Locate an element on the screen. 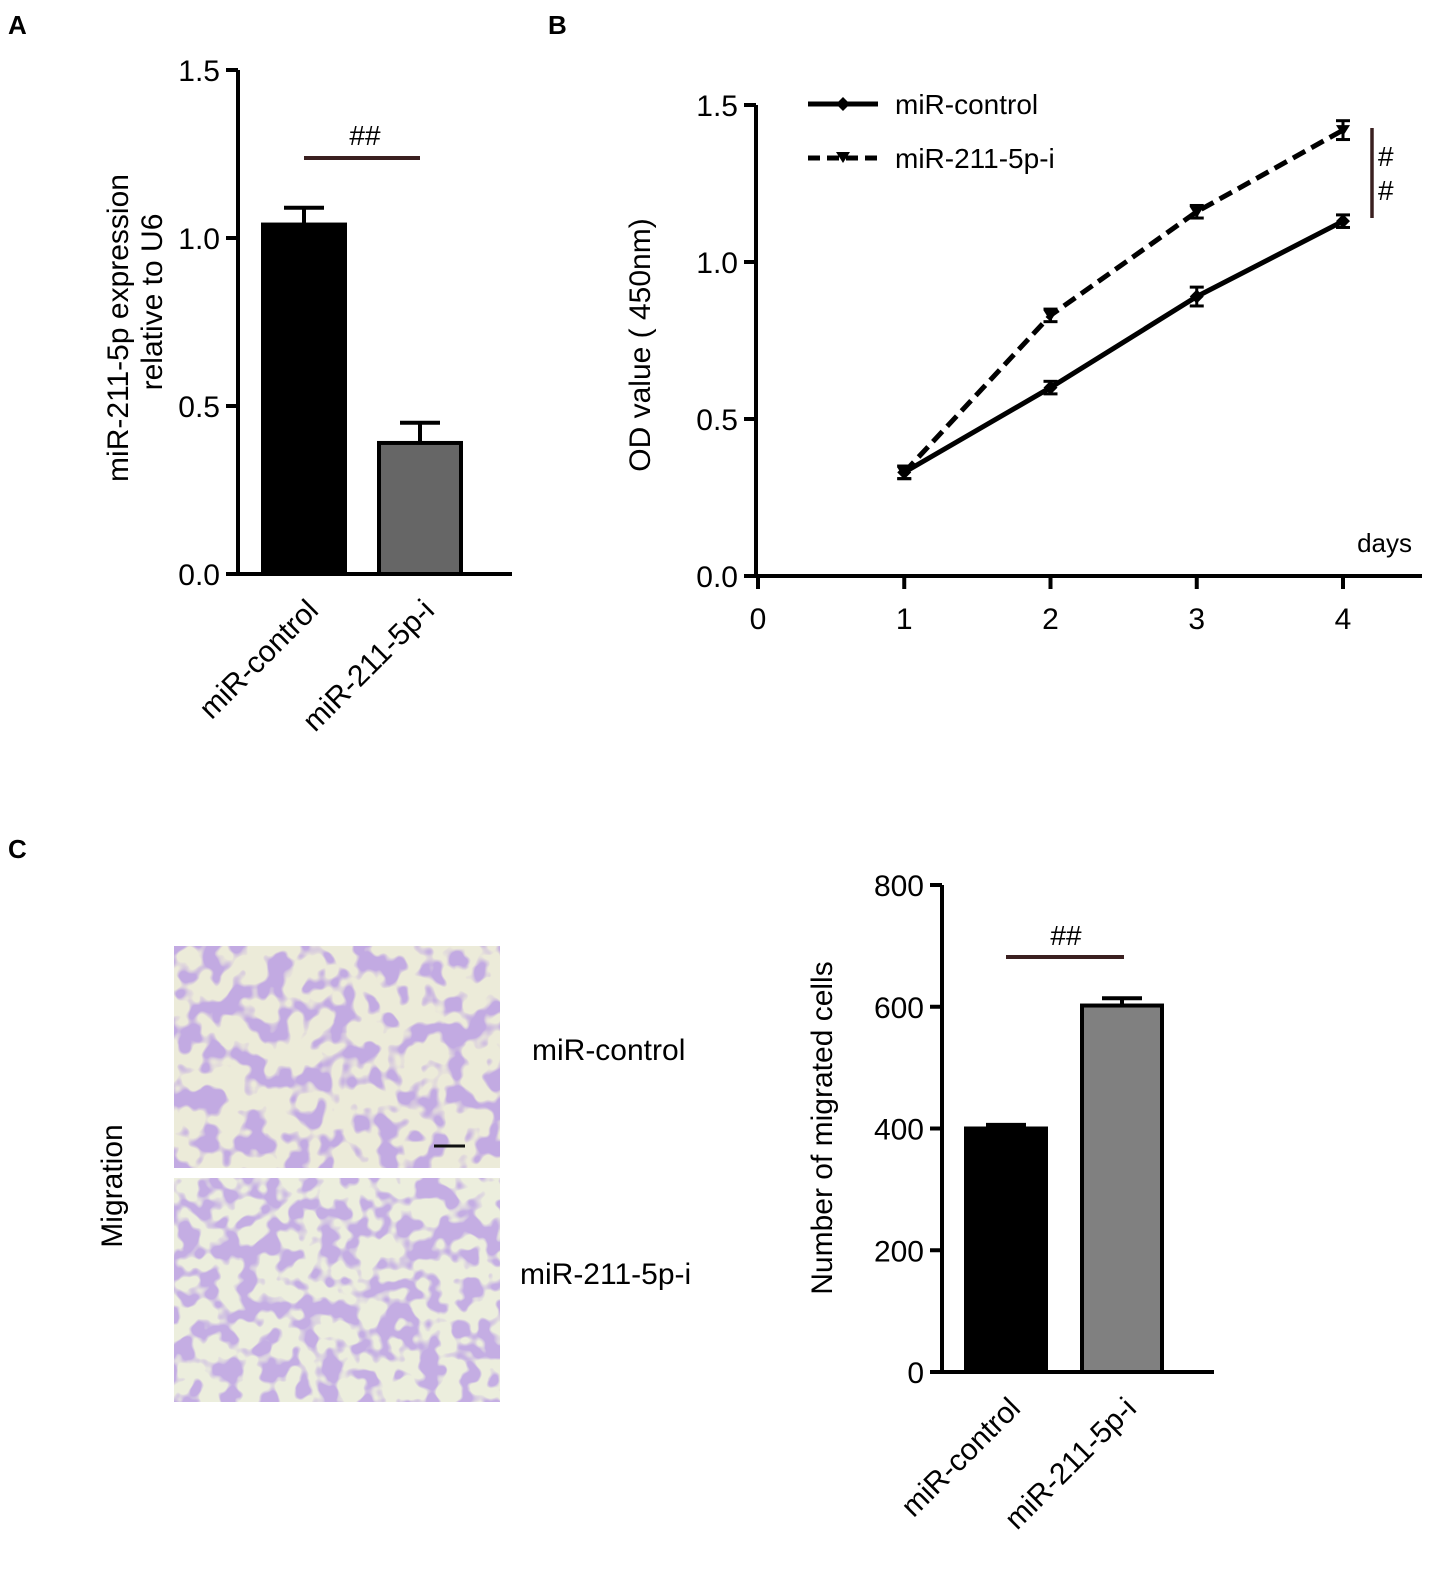 Image resolution: width=1450 pixels, height=1596 pixels. panel-label-c: C is located at coordinates (17, 849).